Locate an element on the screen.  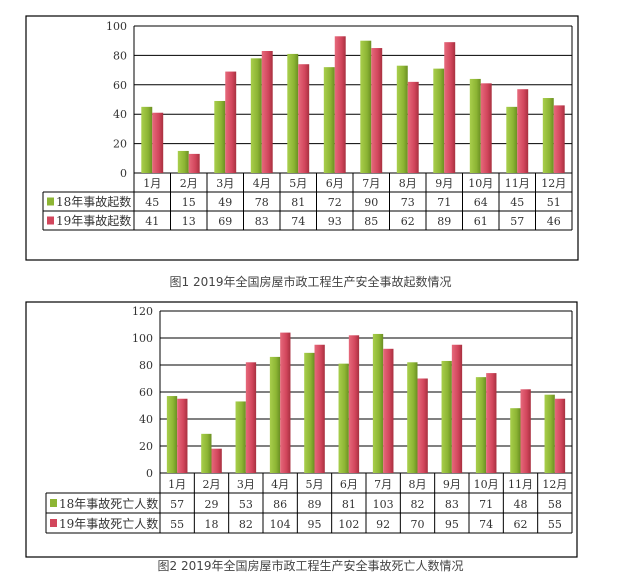
data-label: 57 is located at coordinates (177, 504).